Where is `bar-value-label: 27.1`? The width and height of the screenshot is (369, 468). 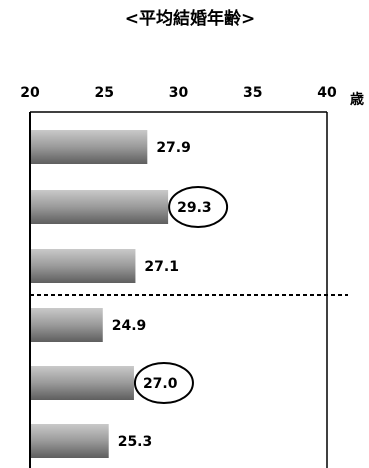
bar-value-label: 27.1 is located at coordinates (161, 267).